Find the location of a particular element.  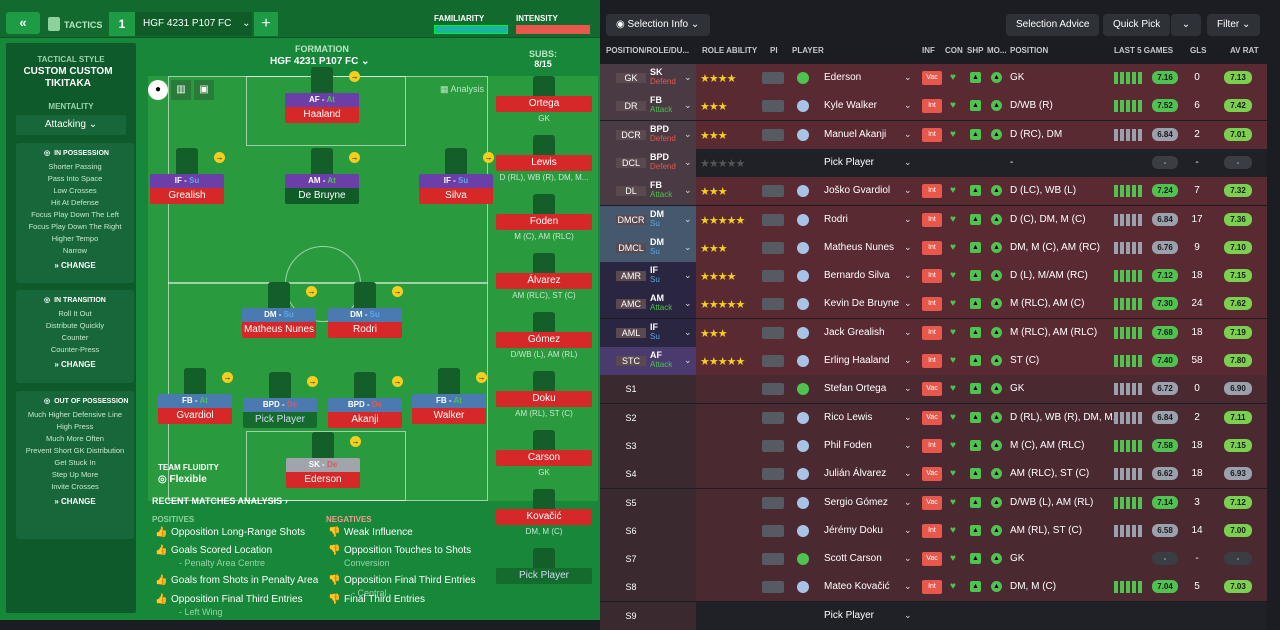

role-duty: BPD Defend is located at coordinates (663, 133).